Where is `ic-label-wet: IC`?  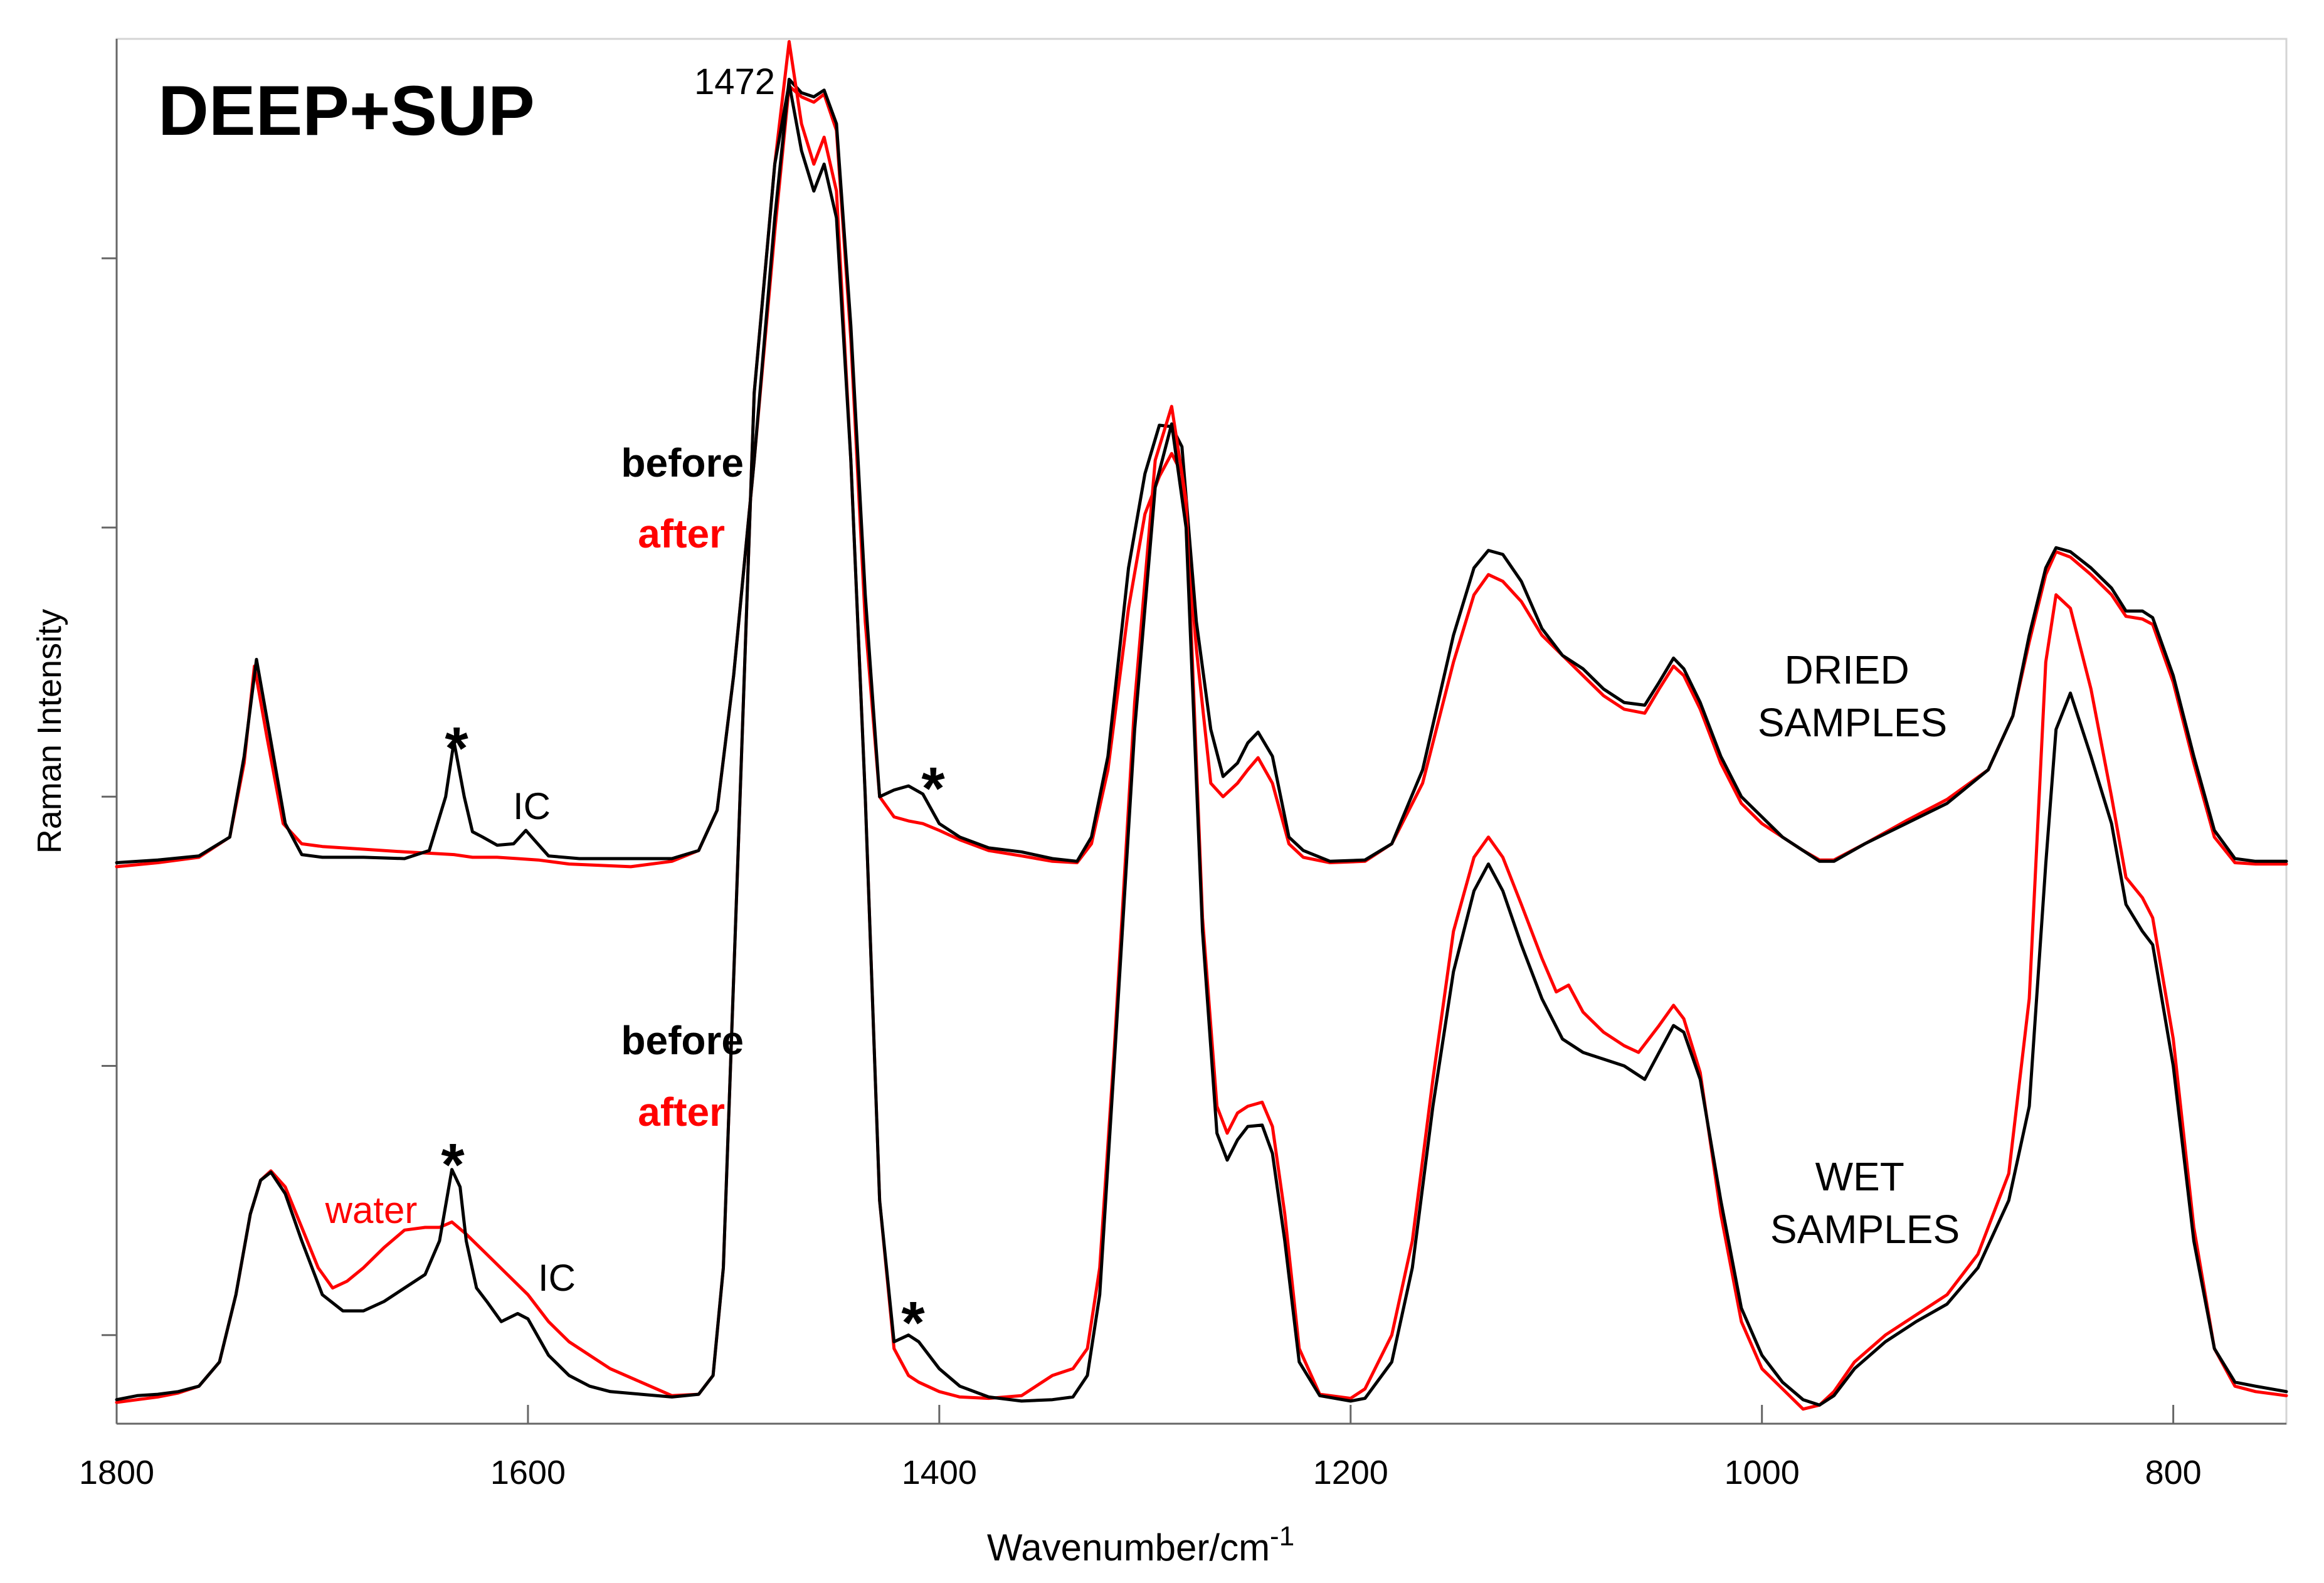
ic-label-wet: IC is located at coordinates (557, 1278).